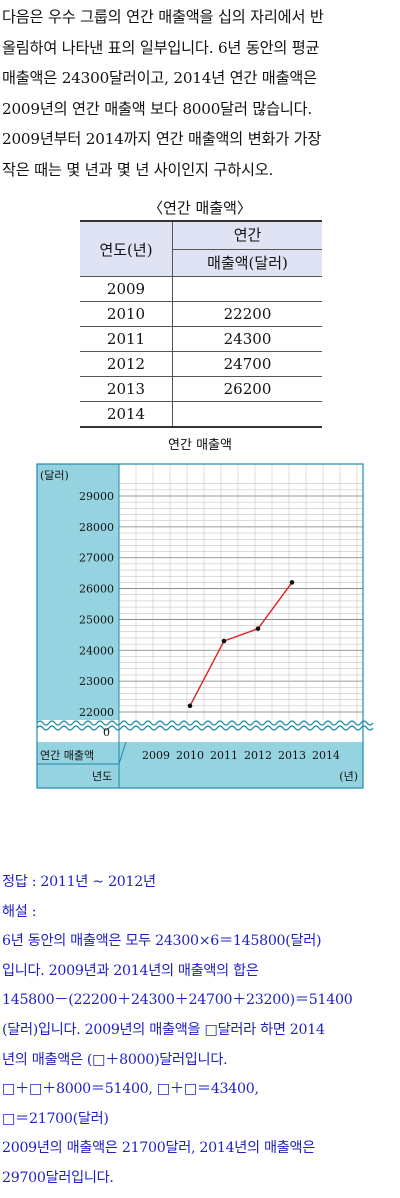 The width and height of the screenshot is (400, 1198). I want to click on problem-line: 매출액은 24300달러이고, 2014년 연간 매출액은, so click(159, 78).